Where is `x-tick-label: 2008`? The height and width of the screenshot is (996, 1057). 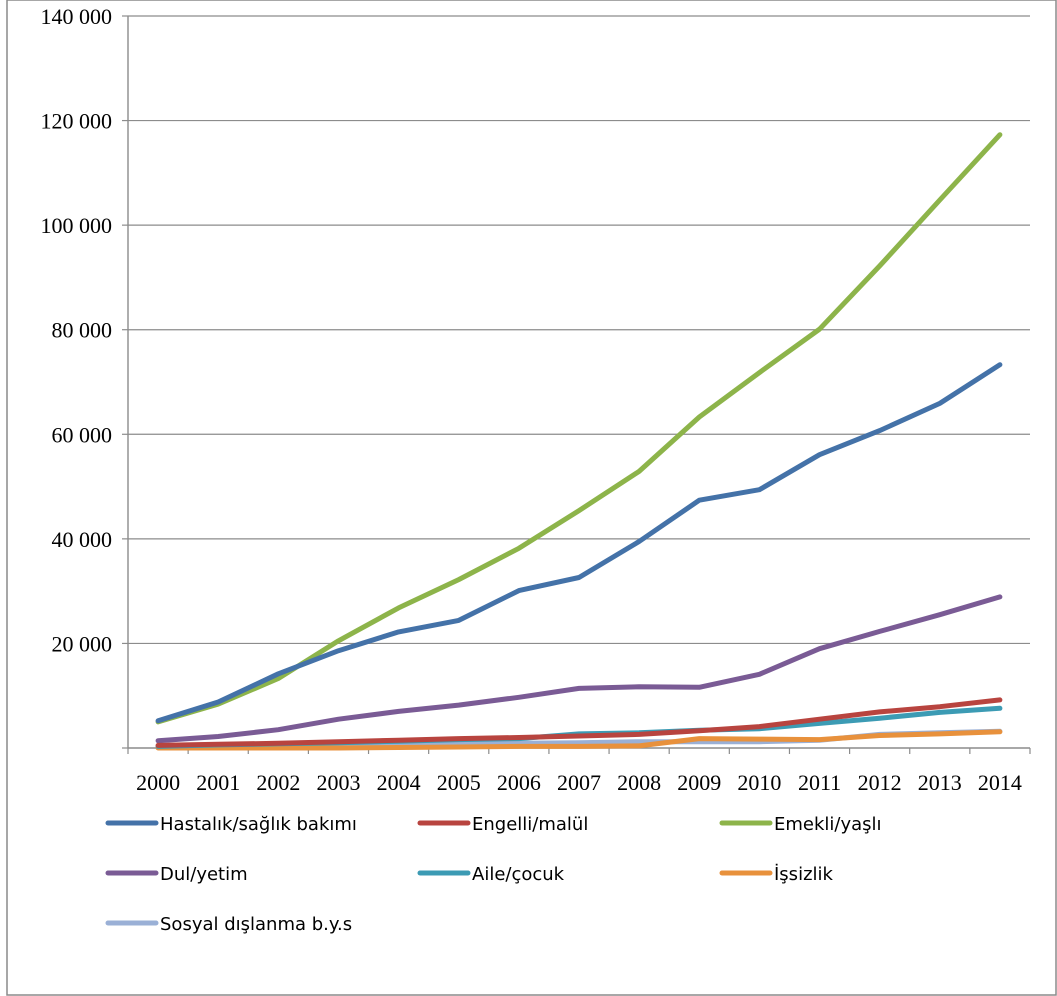
x-tick-label: 2008 is located at coordinates (639, 782).